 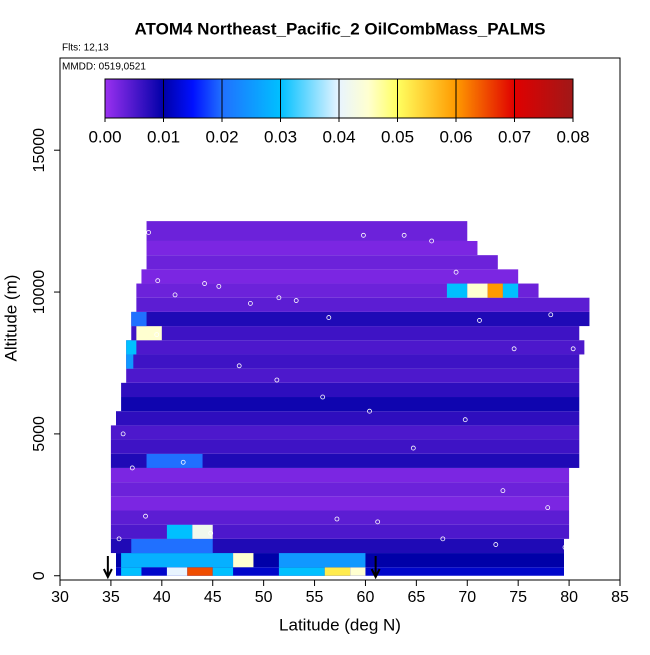 What do you see at coordinates (366, 597) in the screenshot?
I see `x-tick-label: 60` at bounding box center [366, 597].